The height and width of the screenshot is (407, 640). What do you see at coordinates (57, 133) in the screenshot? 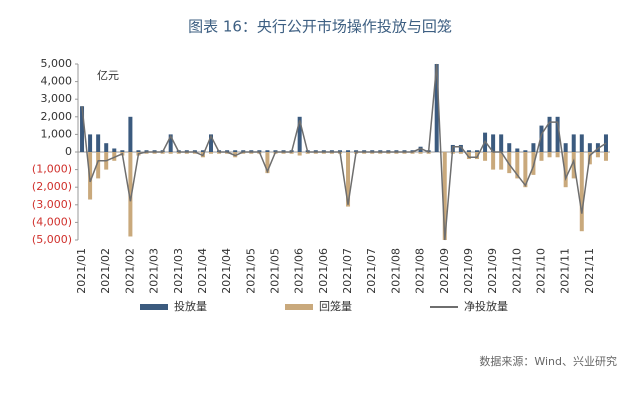
I see `y-tick-label: 1,000` at bounding box center [57, 133].